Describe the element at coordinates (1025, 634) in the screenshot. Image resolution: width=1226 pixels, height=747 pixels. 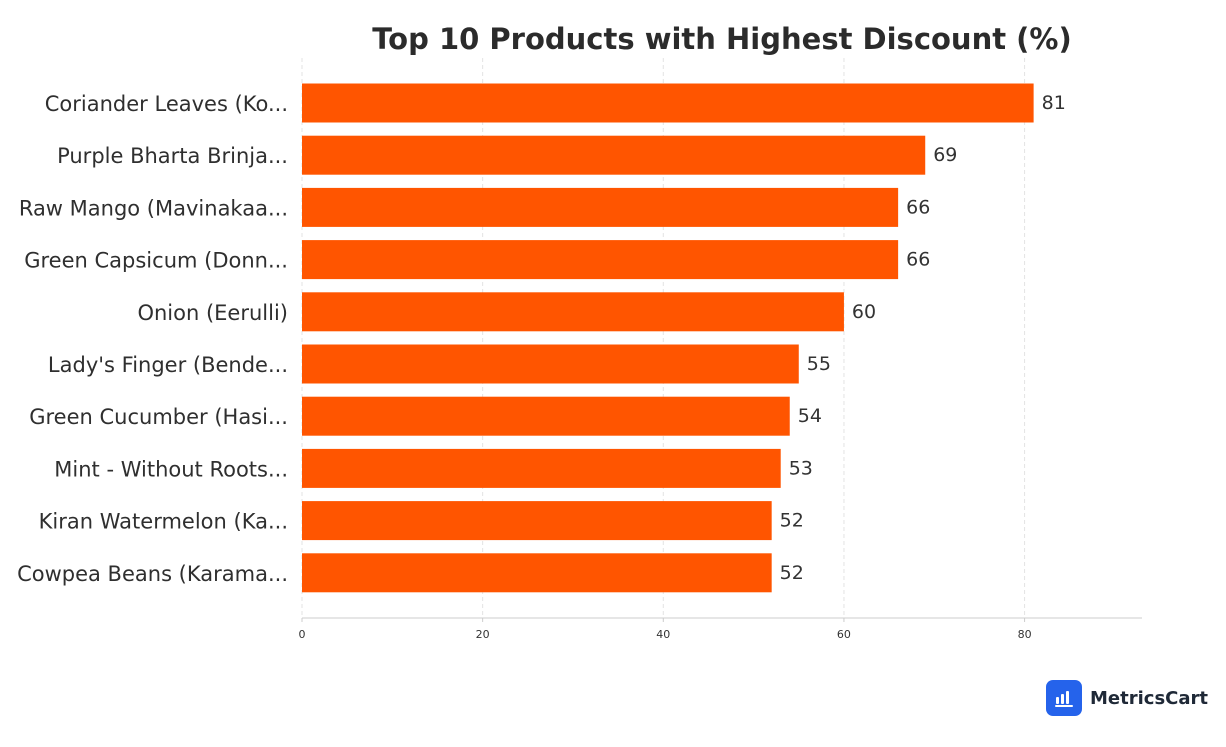
I see `x-tick-label: 80` at that location.